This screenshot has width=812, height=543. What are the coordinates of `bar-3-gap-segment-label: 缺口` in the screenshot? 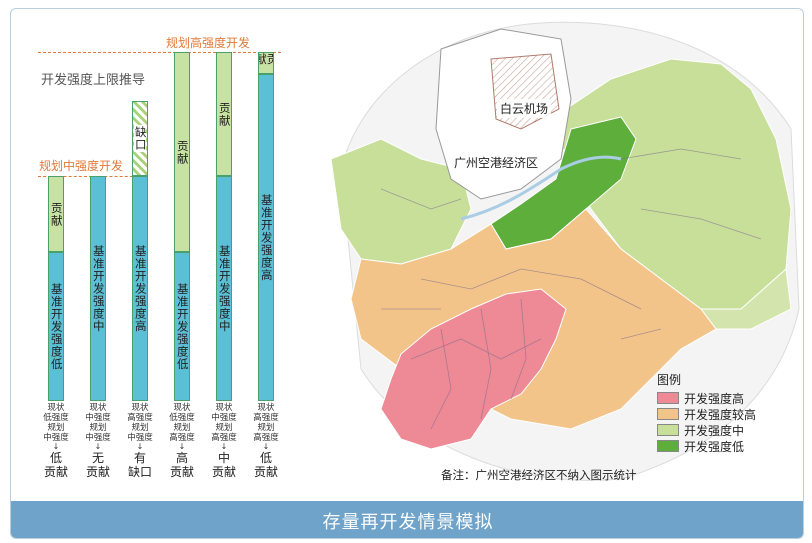 It's located at (140, 138).